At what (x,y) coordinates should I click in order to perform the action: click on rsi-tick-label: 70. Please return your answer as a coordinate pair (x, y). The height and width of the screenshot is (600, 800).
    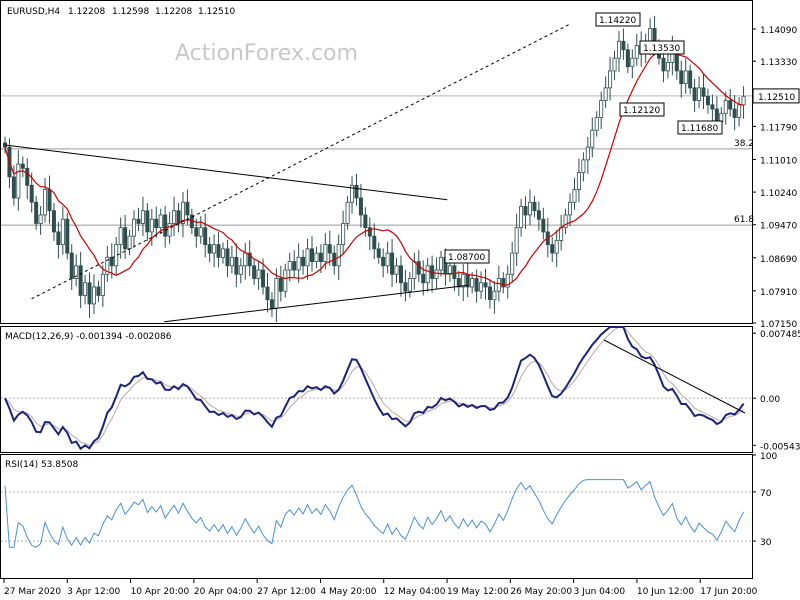
    Looking at the image, I should click on (766, 494).